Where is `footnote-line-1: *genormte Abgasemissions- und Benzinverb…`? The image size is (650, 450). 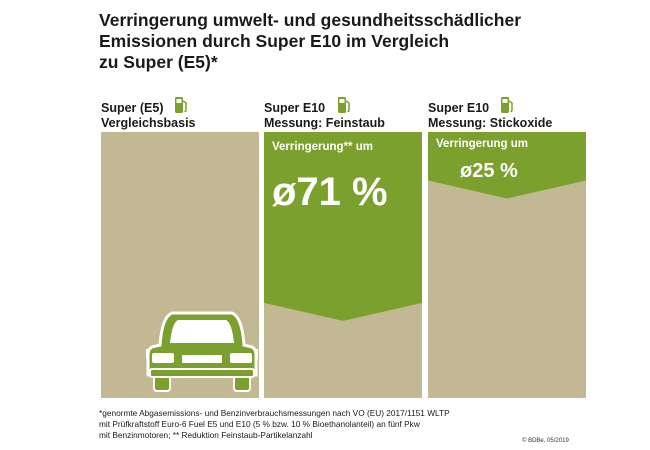
footnote-line-1: *genormte Abgasemissions- und Benzinverb… is located at coordinates (274, 413).